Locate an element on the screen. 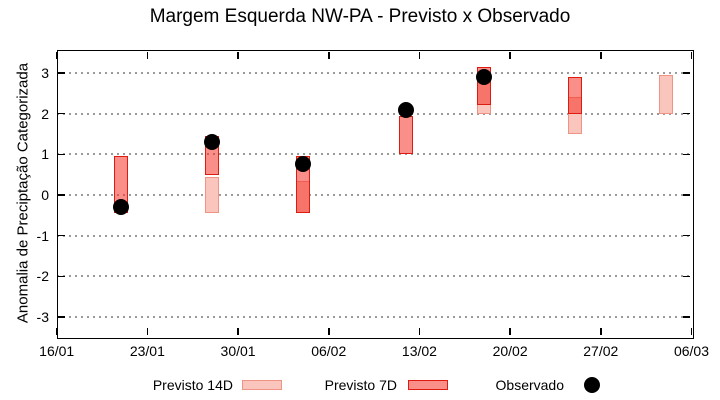 This screenshot has width=720, height=400. y-tick-label: -3 is located at coordinates (42, 317).